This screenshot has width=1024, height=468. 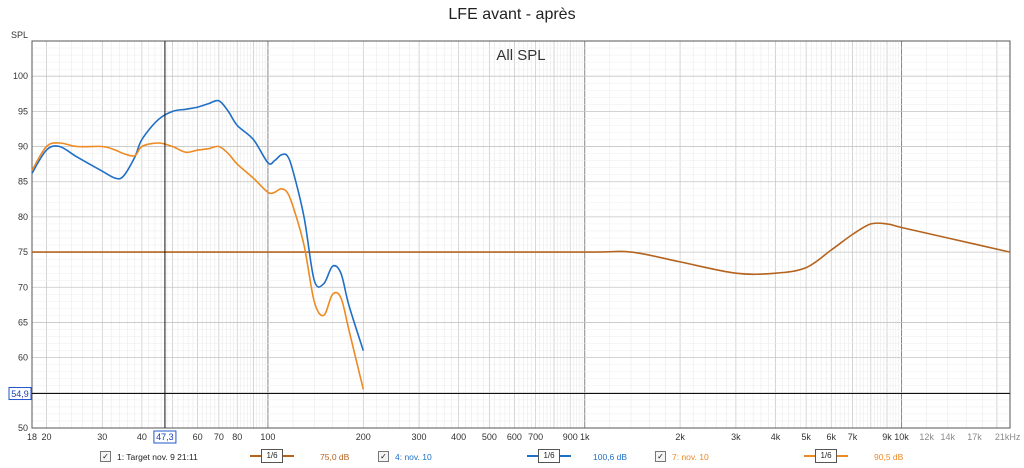 What do you see at coordinates (889, 457) in the screenshot?
I see `legend-value-nov10-orange: 90,5 dB` at bounding box center [889, 457].